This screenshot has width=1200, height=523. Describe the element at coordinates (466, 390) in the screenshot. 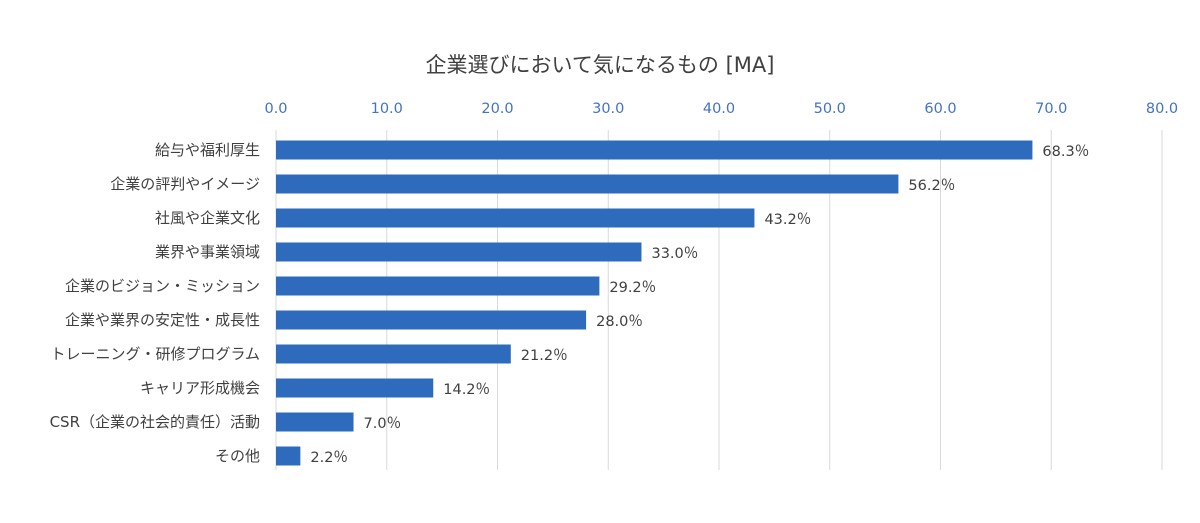

I see `data-label: 14.2％` at that location.